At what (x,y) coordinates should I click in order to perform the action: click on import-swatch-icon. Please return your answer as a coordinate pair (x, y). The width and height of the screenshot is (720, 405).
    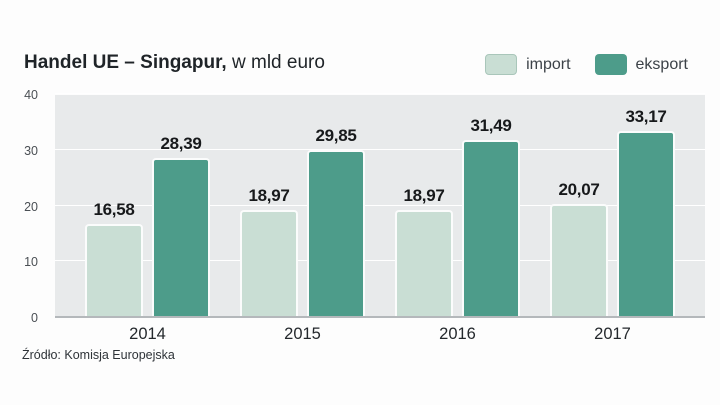
    Looking at the image, I should click on (501, 64).